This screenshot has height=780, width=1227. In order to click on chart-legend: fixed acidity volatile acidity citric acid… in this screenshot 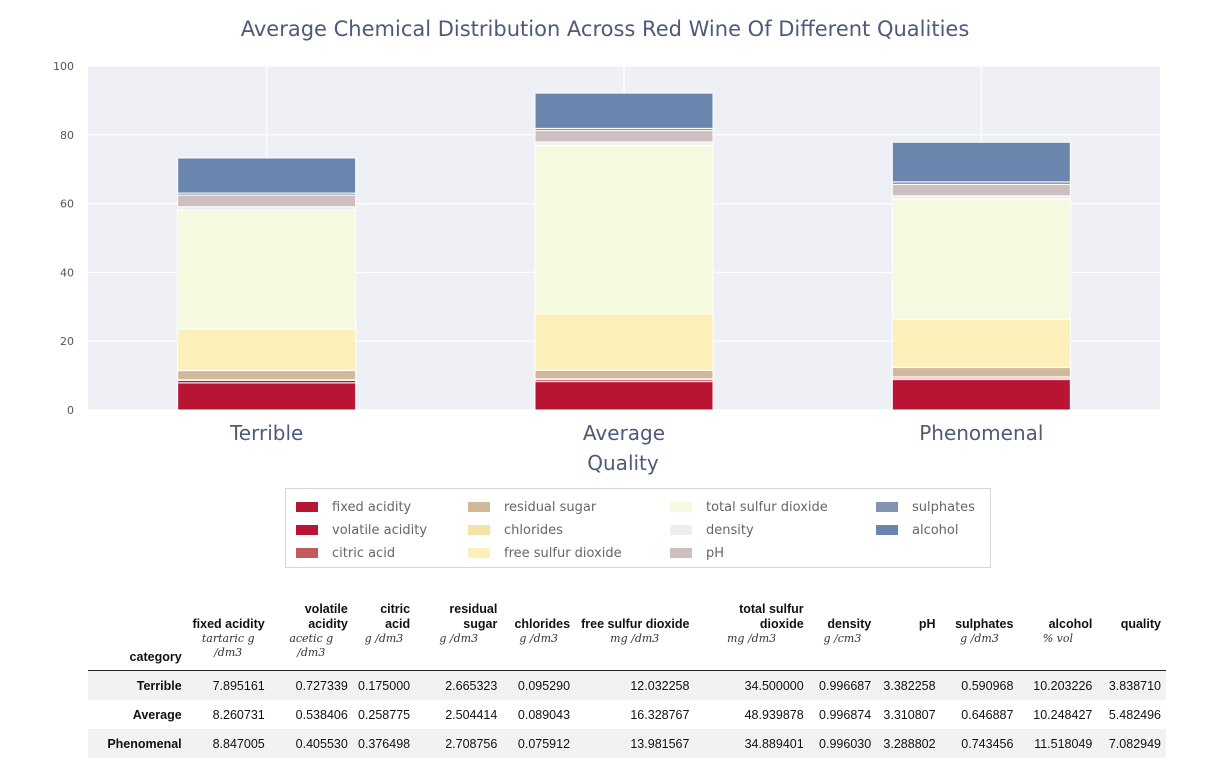, I will do `click(638, 528)`.